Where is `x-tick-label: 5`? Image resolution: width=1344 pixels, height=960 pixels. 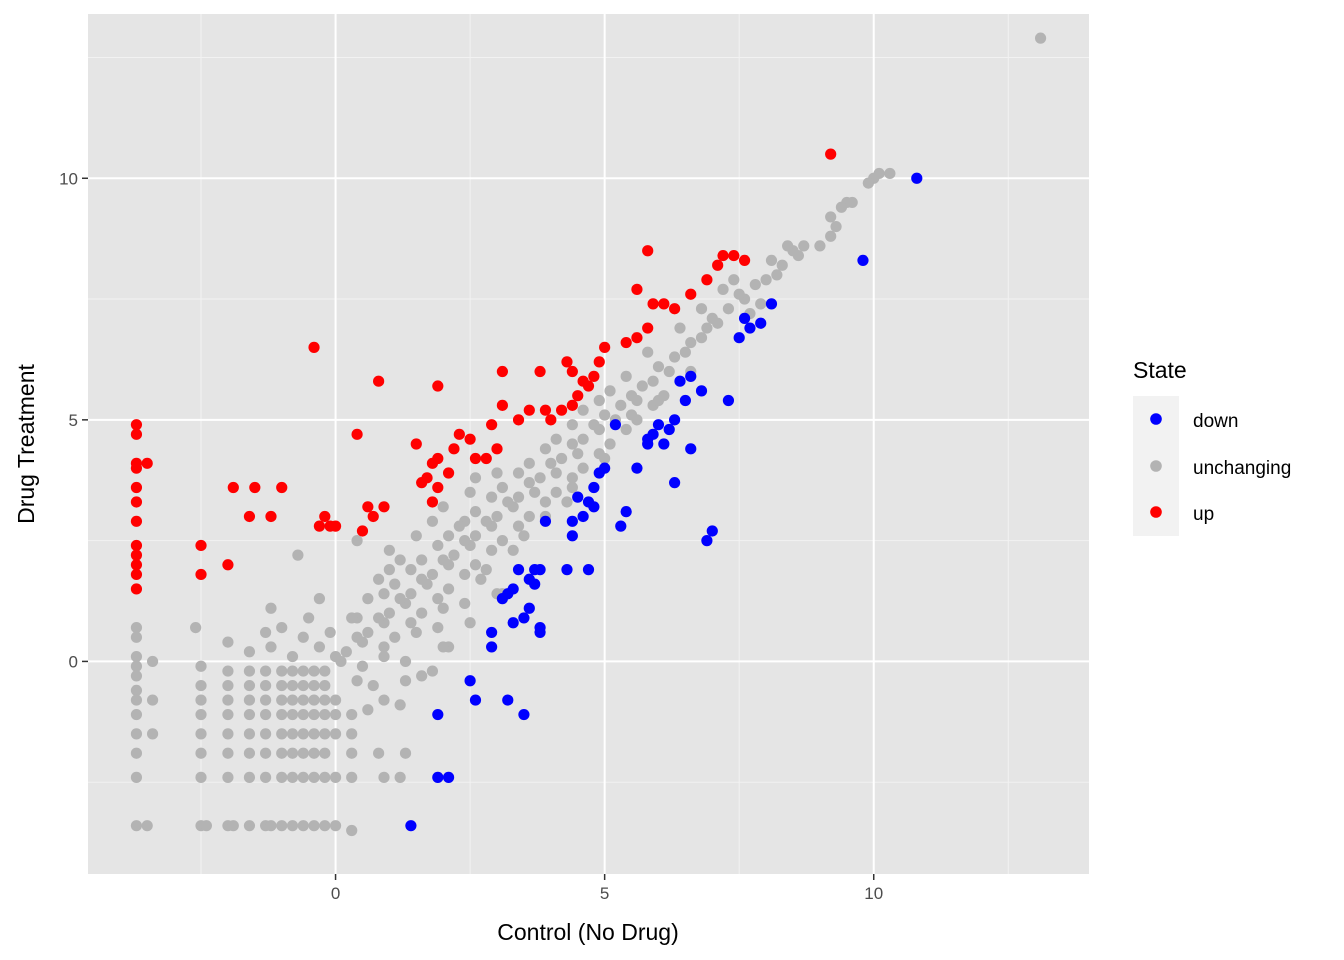 x-tick-label: 5 is located at coordinates (604, 893).